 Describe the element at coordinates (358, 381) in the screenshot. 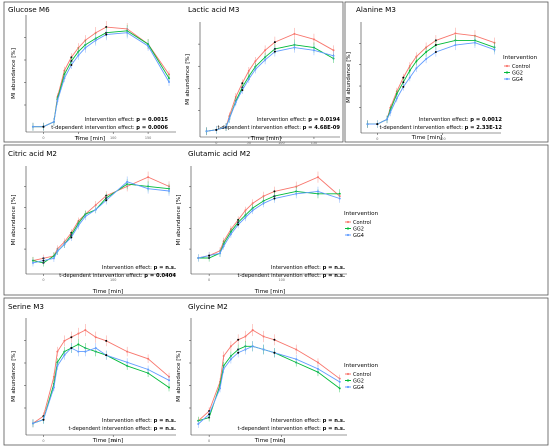

I see `legend-label: GG2` at that location.